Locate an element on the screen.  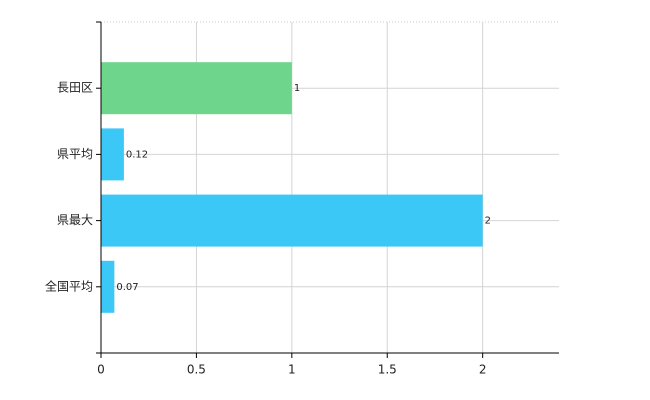
y-tick-label: 県平均 is located at coordinates (75, 154).